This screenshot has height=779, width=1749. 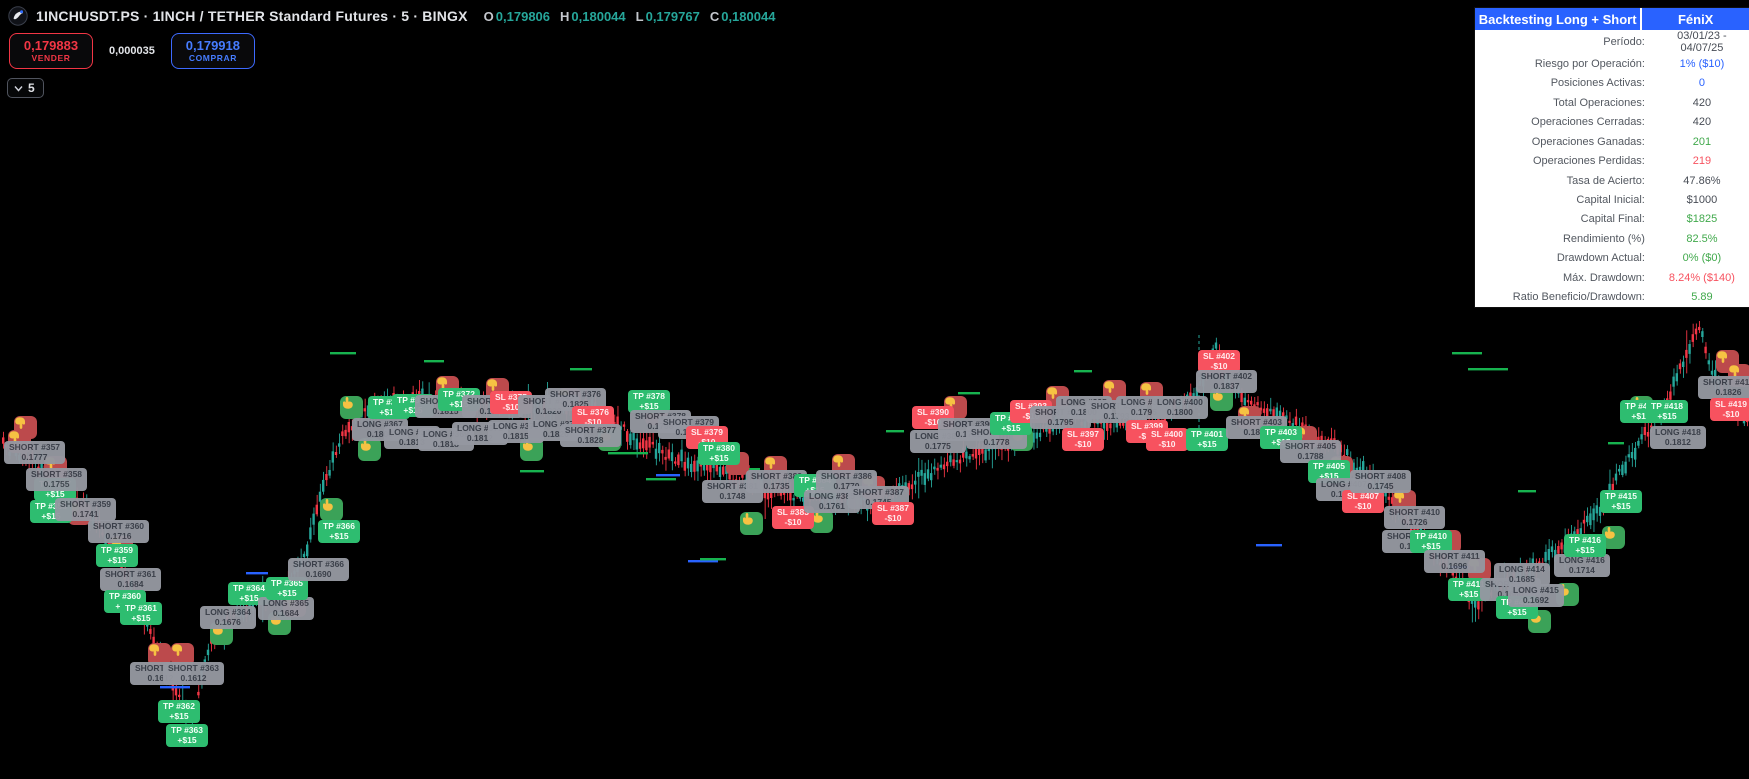 I want to click on backtesting-panel-header: Backtesting Long + Short FéniX, so click(x=1612, y=19).